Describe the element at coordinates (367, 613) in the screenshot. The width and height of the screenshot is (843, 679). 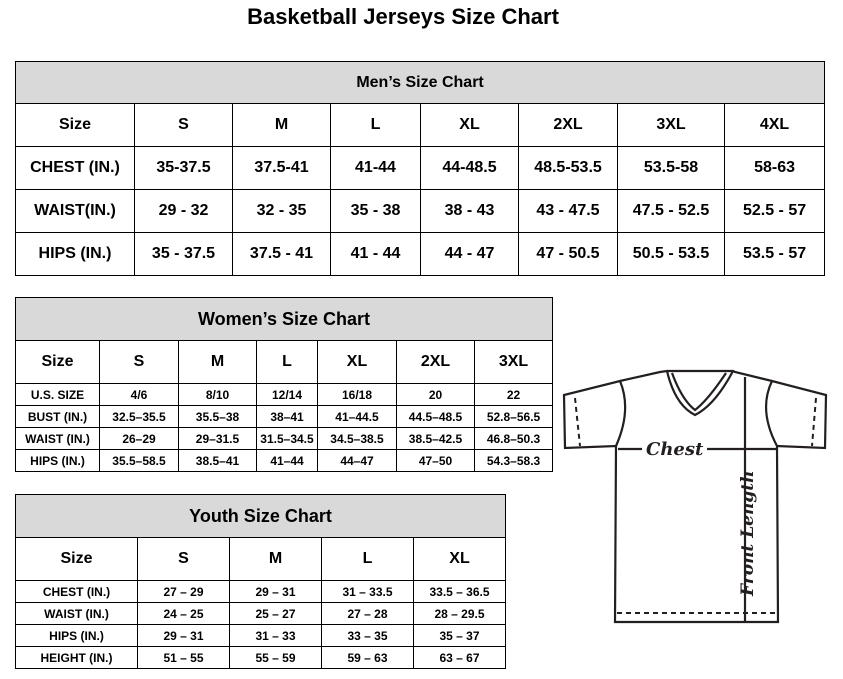
I see `table-cell: 27 – 28` at that location.